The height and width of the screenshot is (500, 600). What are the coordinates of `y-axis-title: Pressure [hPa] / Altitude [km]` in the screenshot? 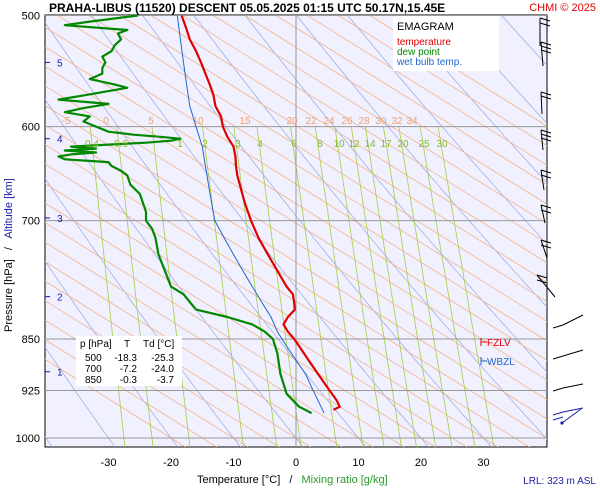 It's located at (9, 255).